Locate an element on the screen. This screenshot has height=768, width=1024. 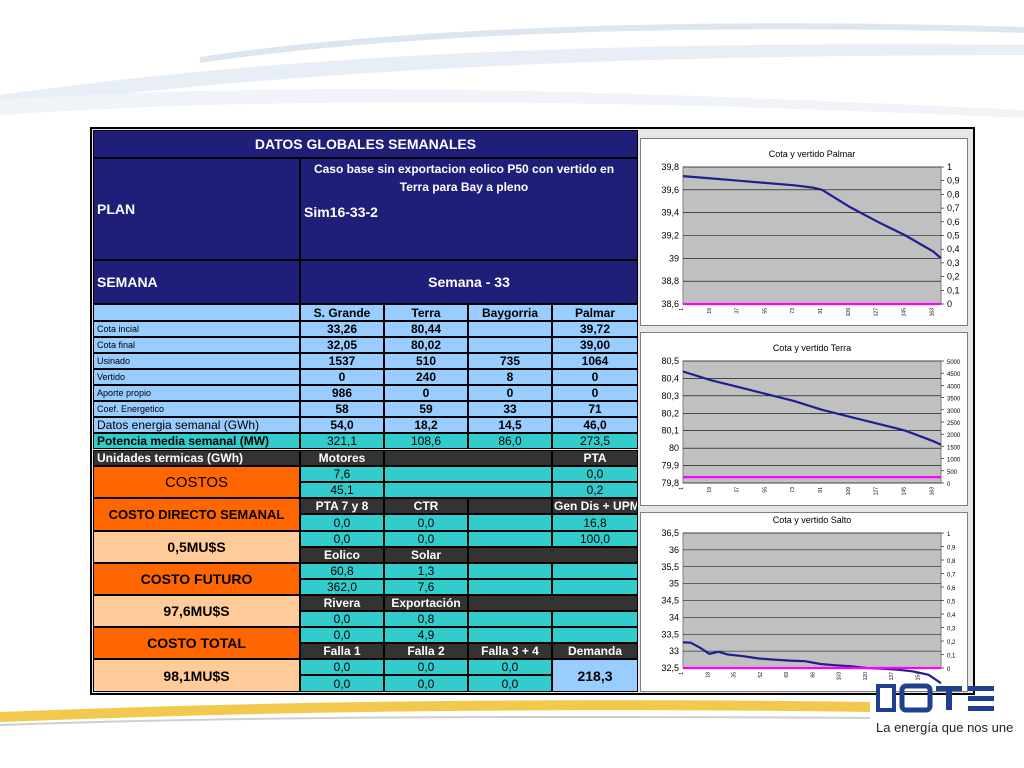
row-value: 59 is located at coordinates (426, 409).